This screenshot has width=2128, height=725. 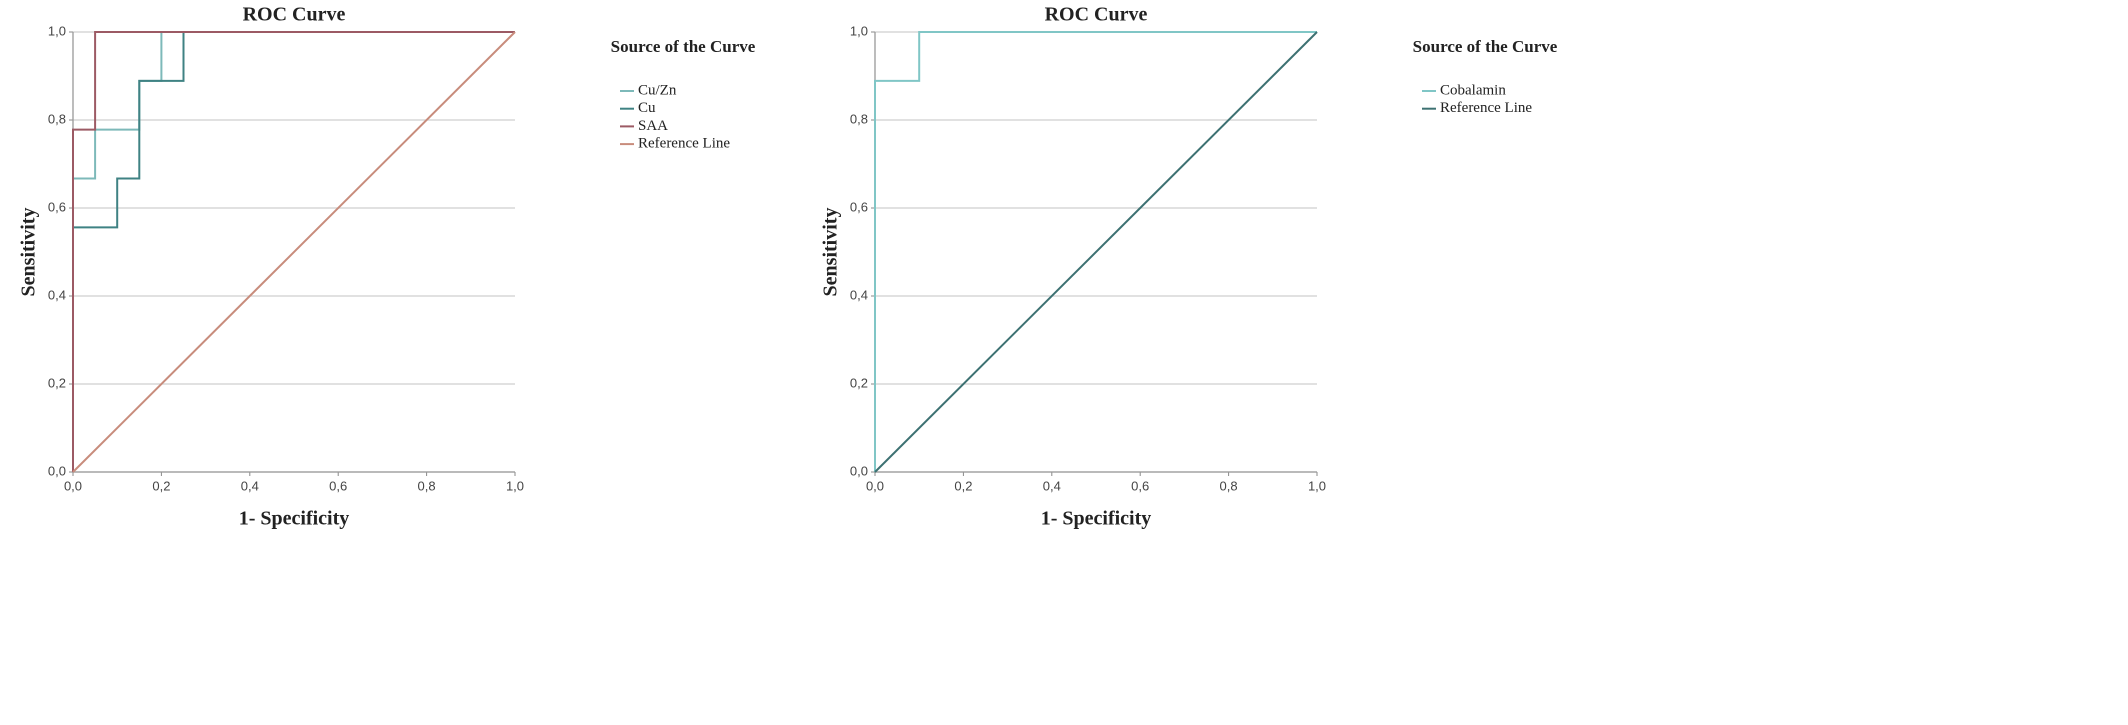 I want to click on legend-label: Cu, so click(x=647, y=108).